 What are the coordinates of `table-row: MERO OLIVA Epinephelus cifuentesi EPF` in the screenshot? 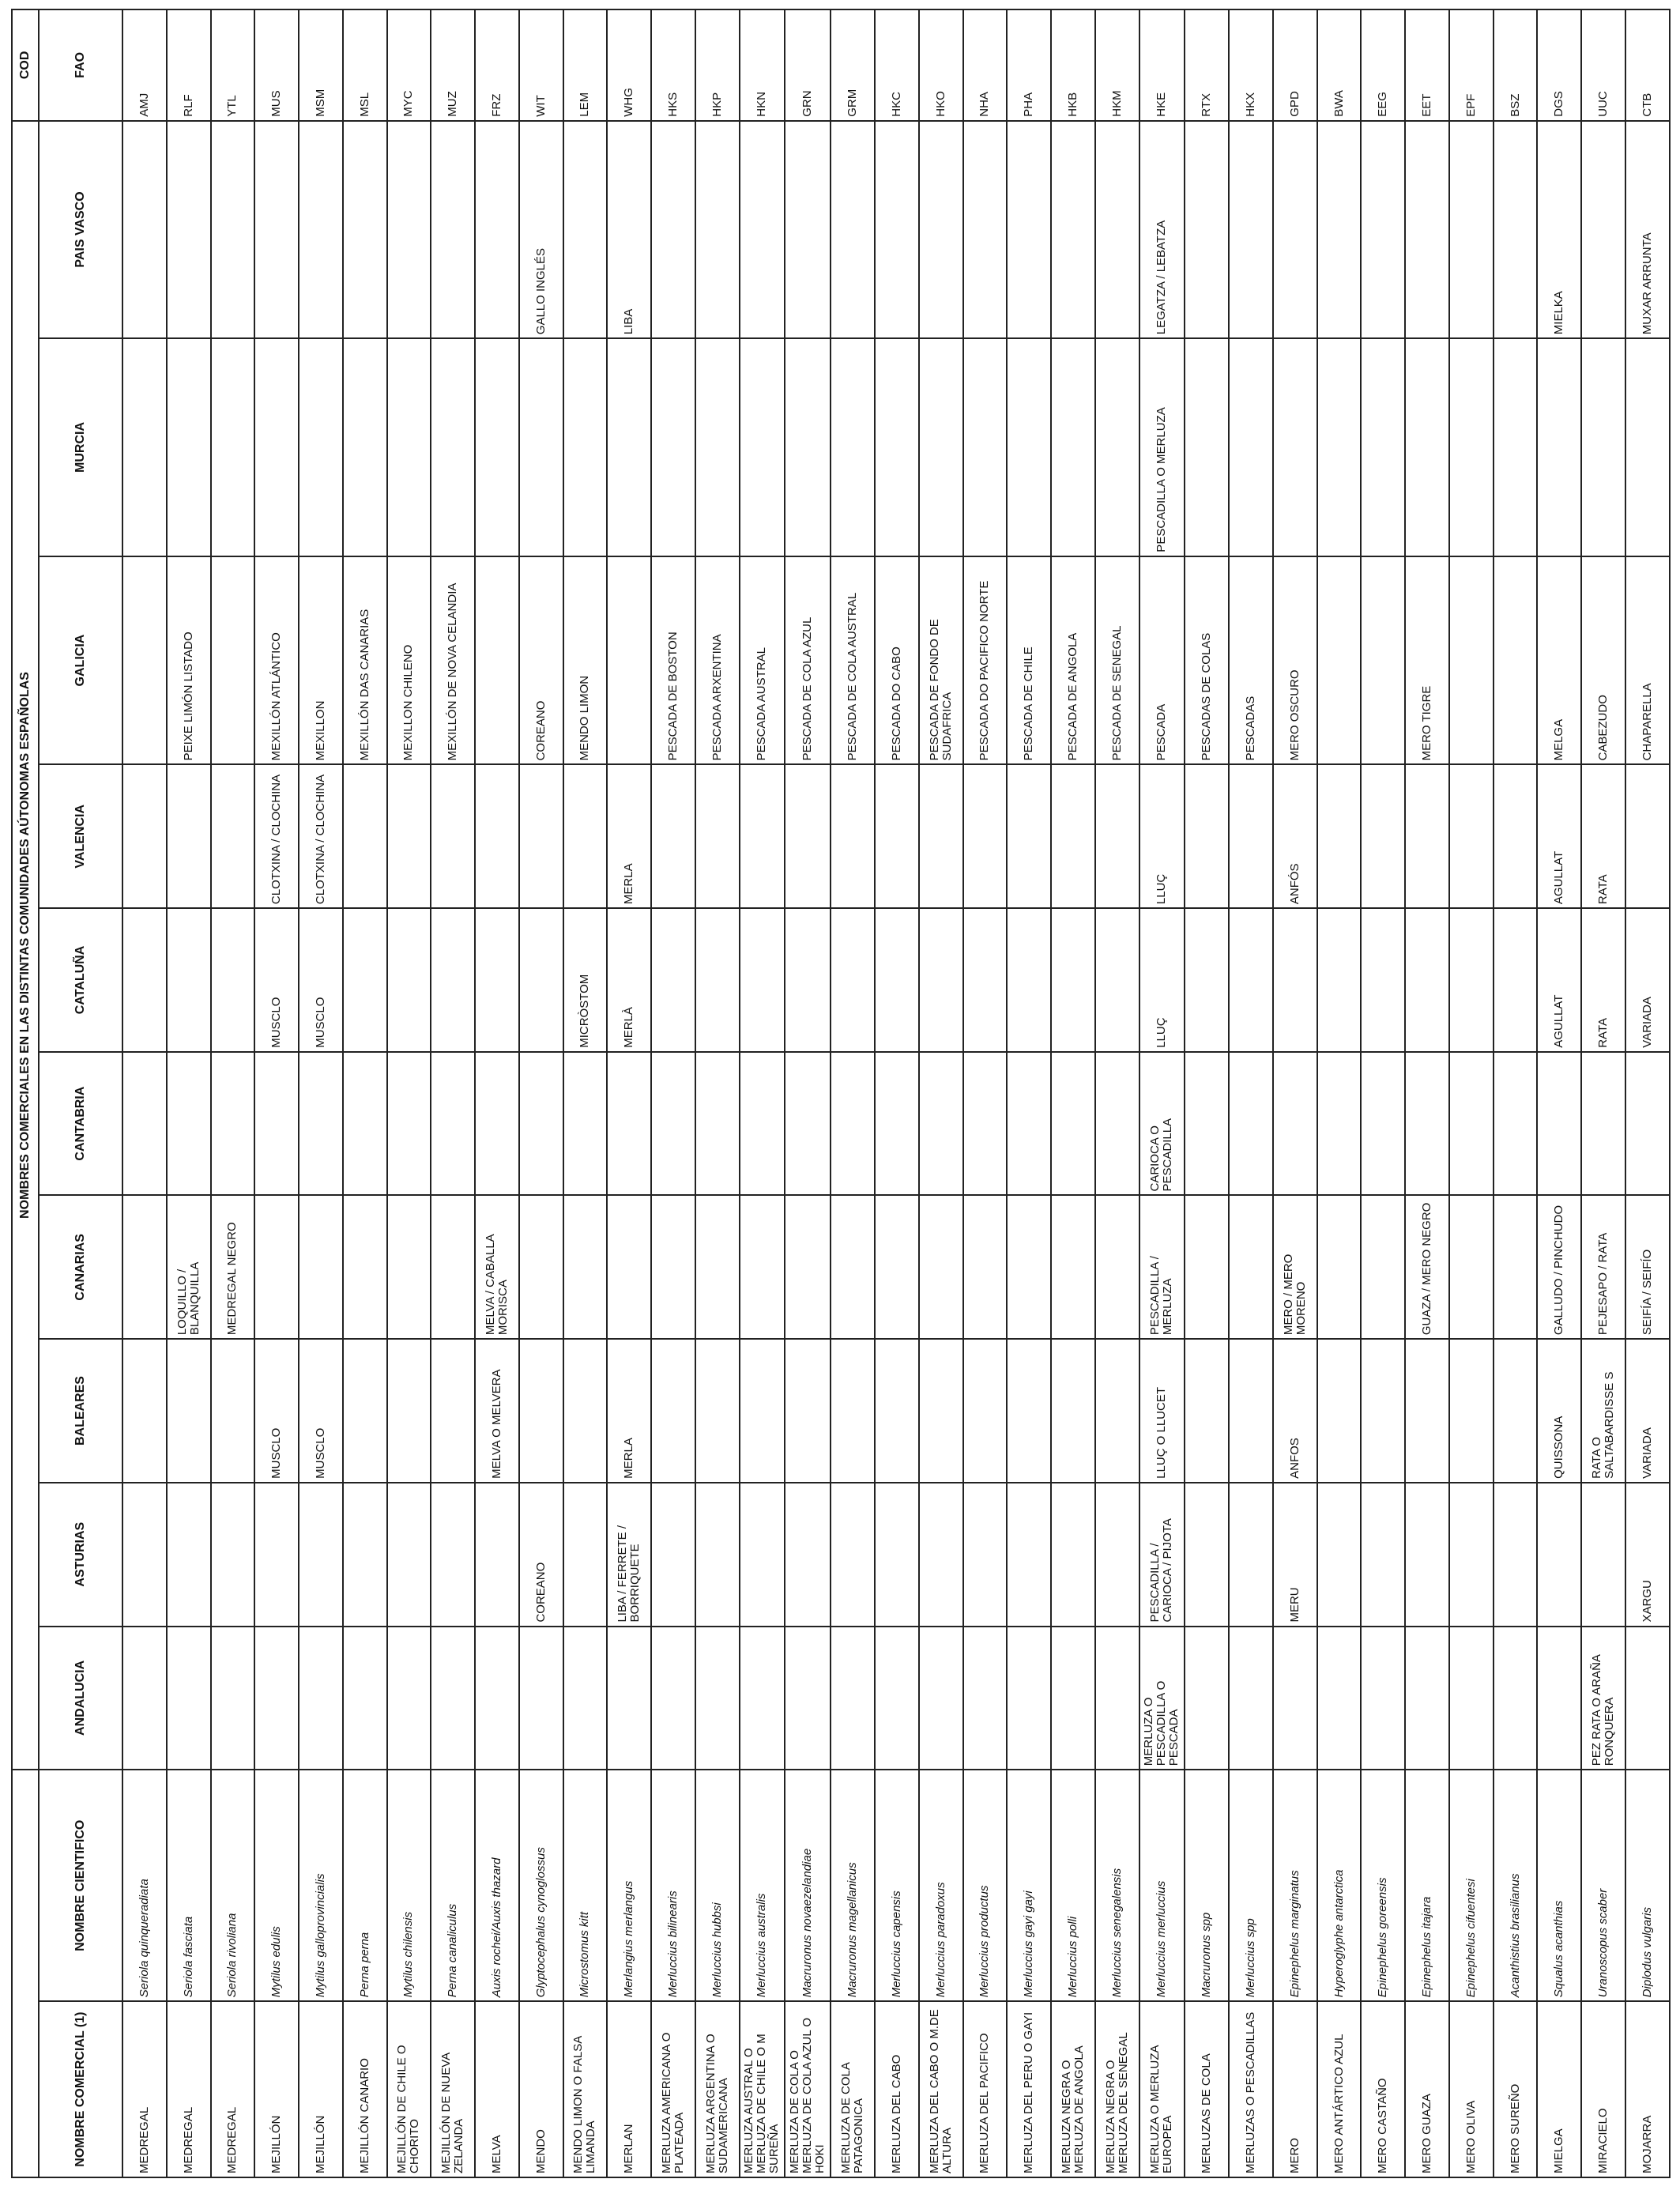 It's located at (1471, 1093).